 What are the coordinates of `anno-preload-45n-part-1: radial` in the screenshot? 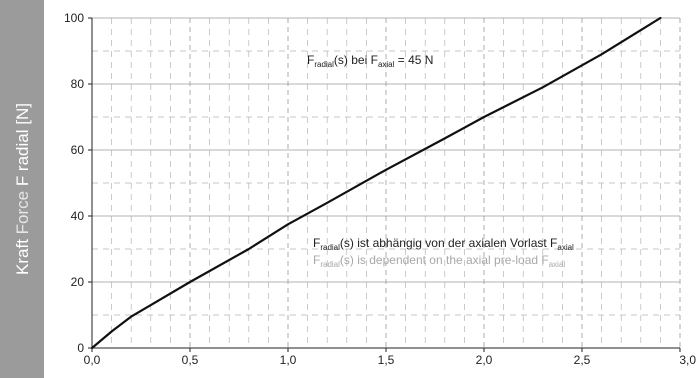 It's located at (324, 64).